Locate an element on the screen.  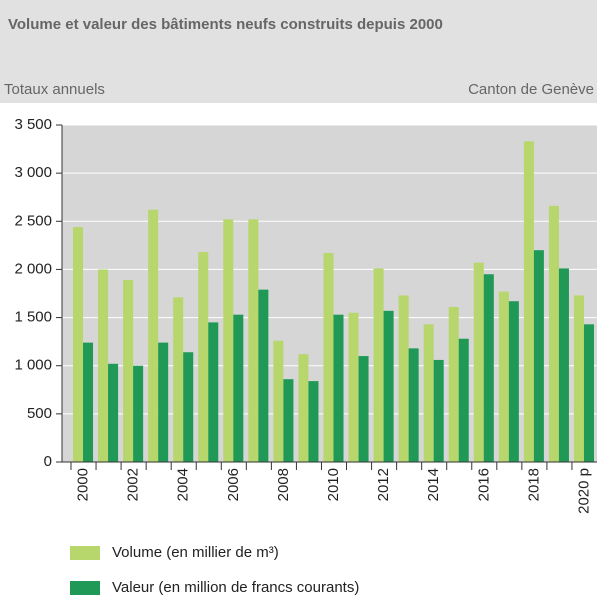
y-tick-label: 2 500 is located at coordinates (33, 220).